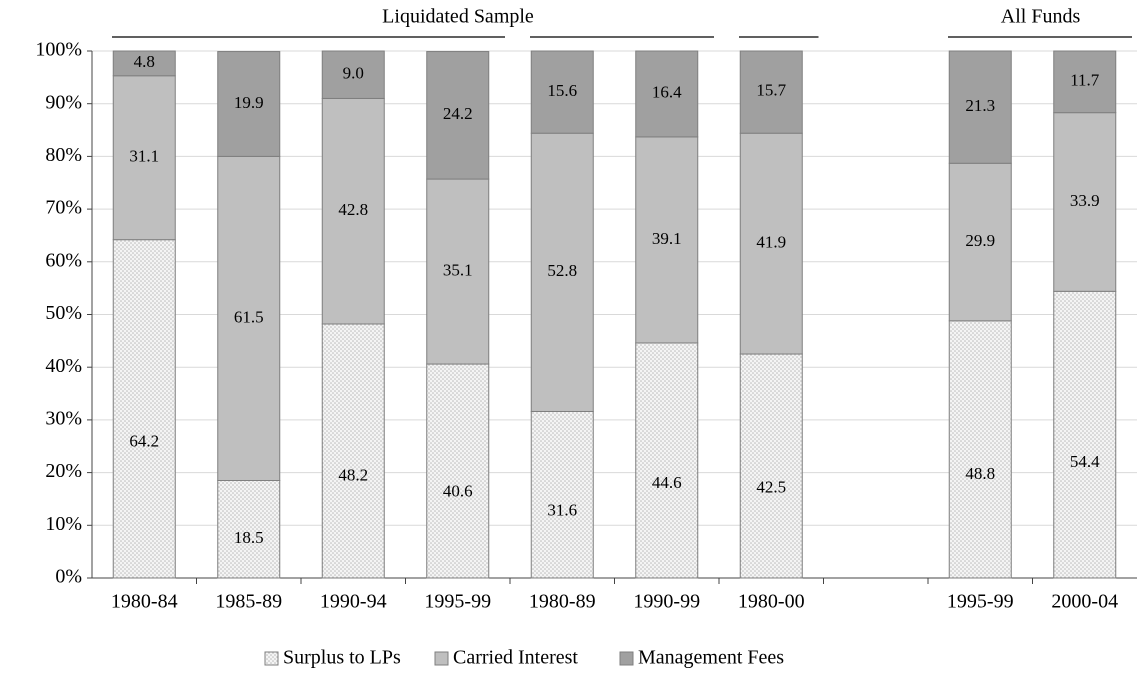 This screenshot has height=673, width=1140. Describe the element at coordinates (667, 238) in the screenshot. I see `data-label: 39.1` at that location.